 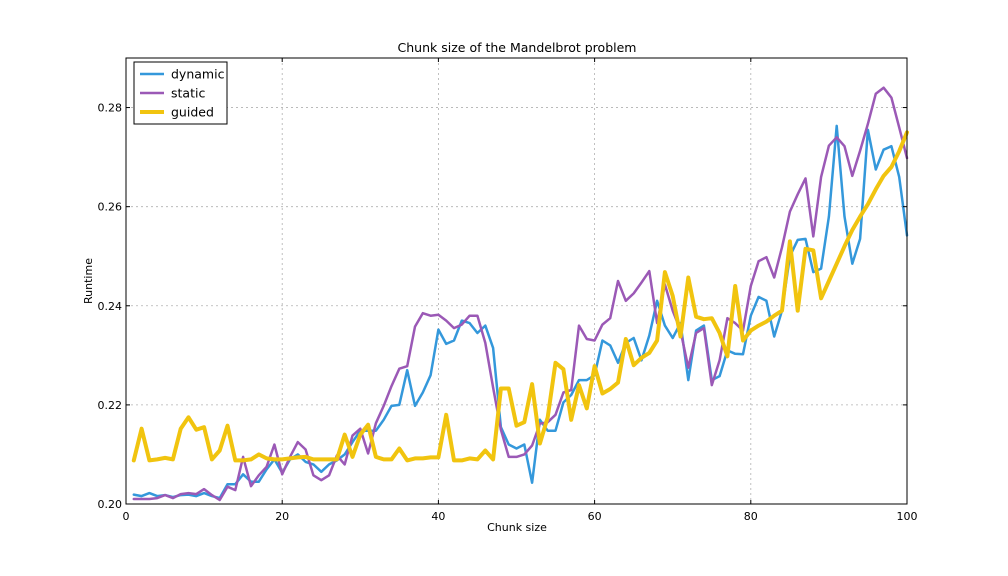 I want to click on legend-label-static: static, so click(x=188, y=93).